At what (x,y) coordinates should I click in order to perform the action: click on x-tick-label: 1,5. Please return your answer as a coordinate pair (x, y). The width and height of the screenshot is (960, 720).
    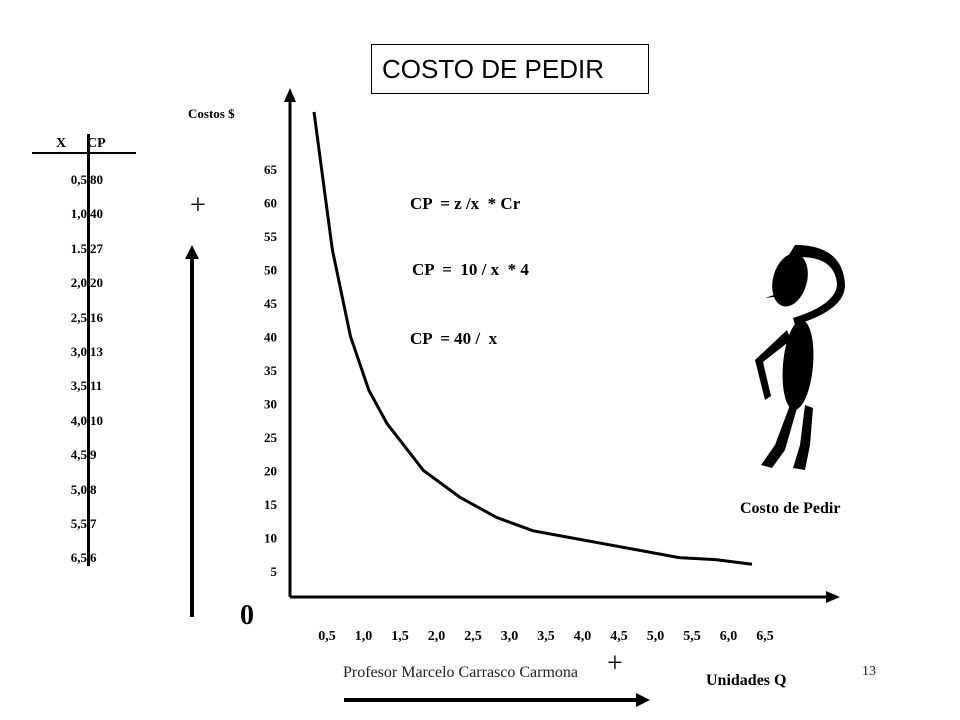
    Looking at the image, I should click on (400, 636).